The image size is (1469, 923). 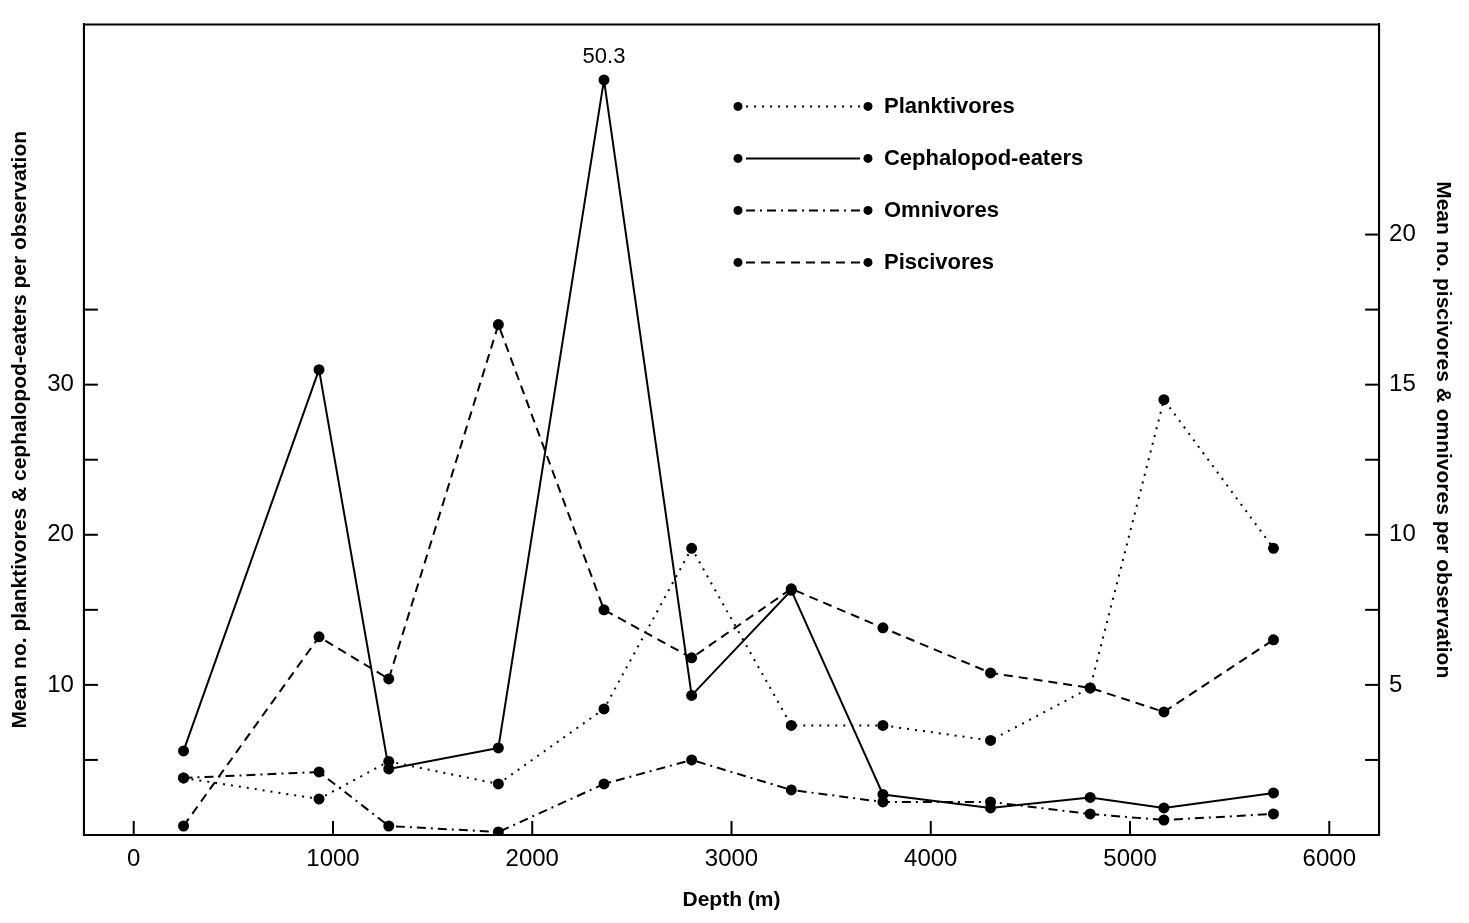 I want to click on y2-tick-label: 15, so click(x=1402, y=383).